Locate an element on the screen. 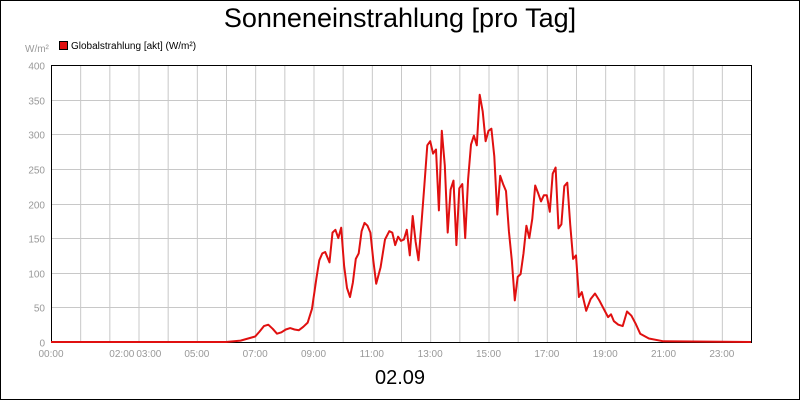 This screenshot has width=800, height=400. x-tick-label: 13:00 is located at coordinates (430, 354).